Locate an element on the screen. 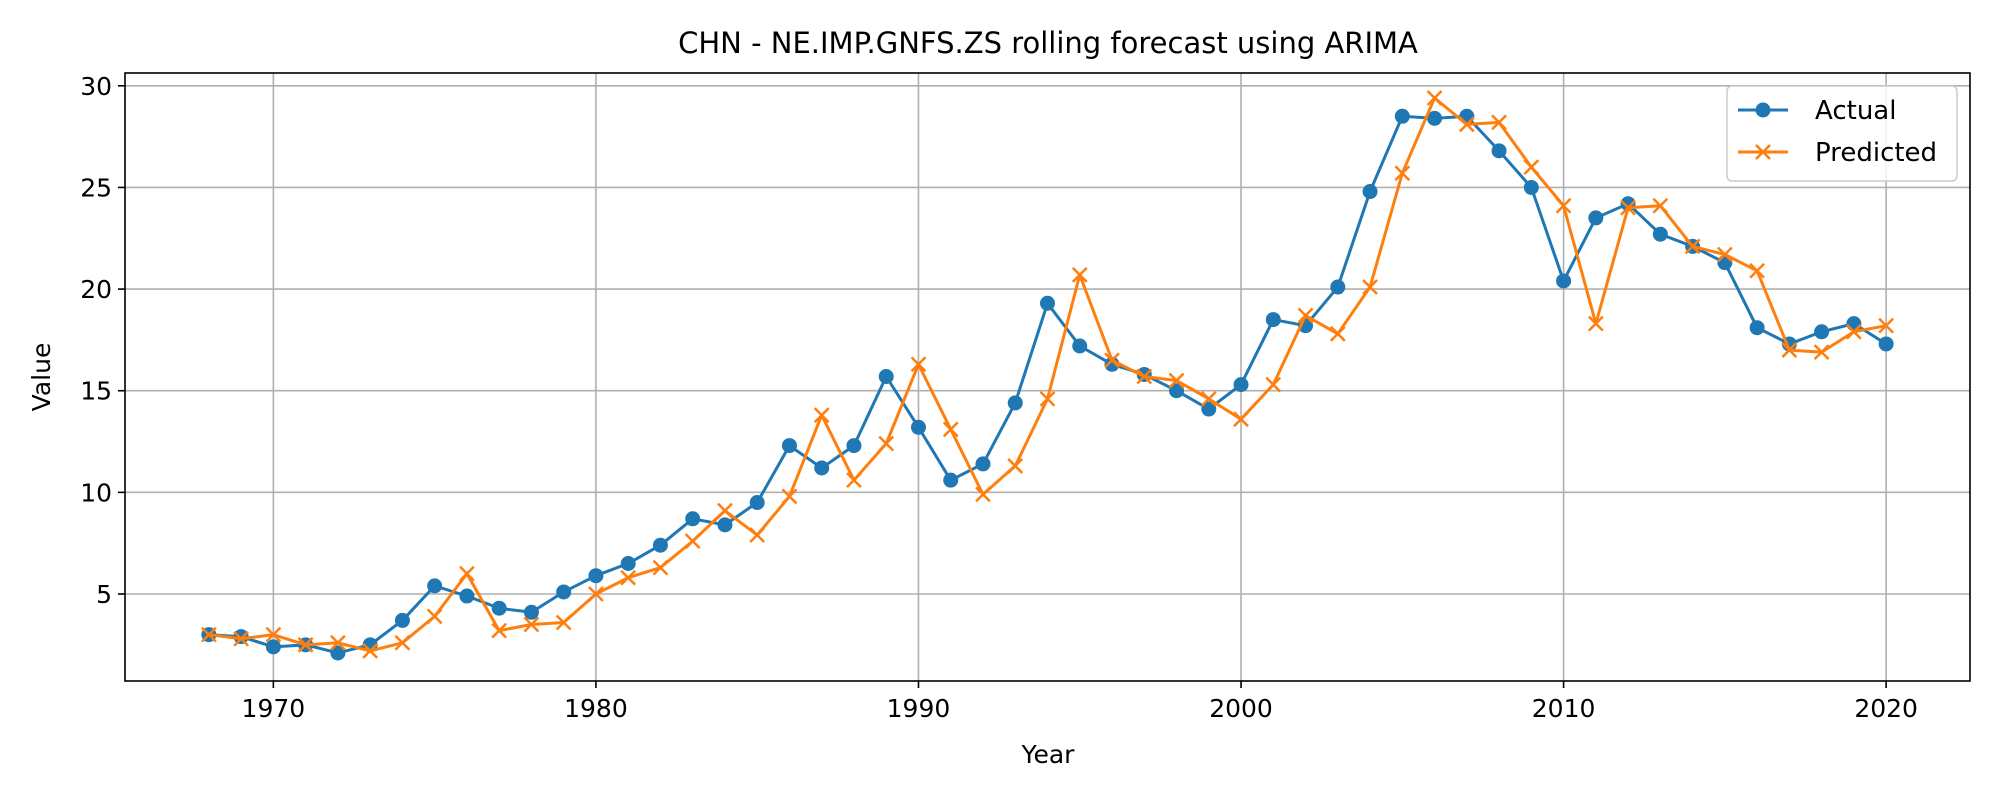  y-tick-label: 5 is located at coordinates (104, 594).